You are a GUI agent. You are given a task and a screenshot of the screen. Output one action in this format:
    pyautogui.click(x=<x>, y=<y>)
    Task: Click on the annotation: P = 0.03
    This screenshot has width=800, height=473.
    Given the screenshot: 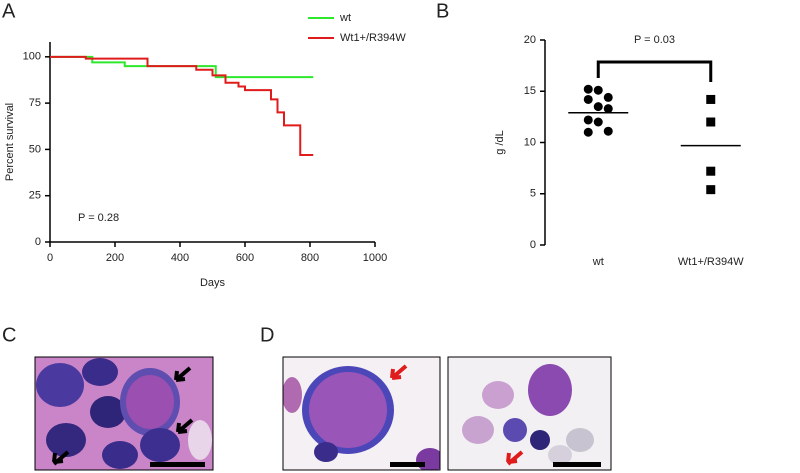 What is the action you would take?
    pyautogui.click(x=654, y=40)
    